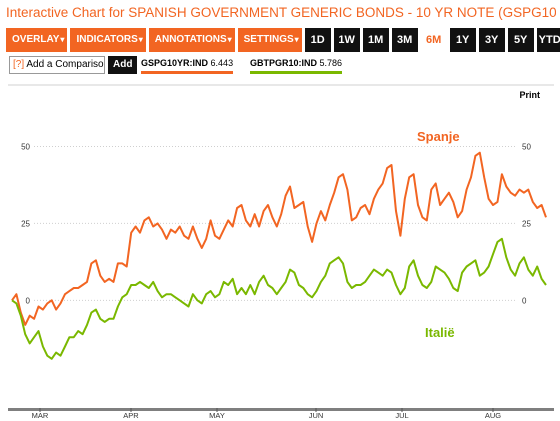 The image size is (560, 421). Describe the element at coordinates (317, 40) in the screenshot. I see `range-button-1d: 1D` at that location.